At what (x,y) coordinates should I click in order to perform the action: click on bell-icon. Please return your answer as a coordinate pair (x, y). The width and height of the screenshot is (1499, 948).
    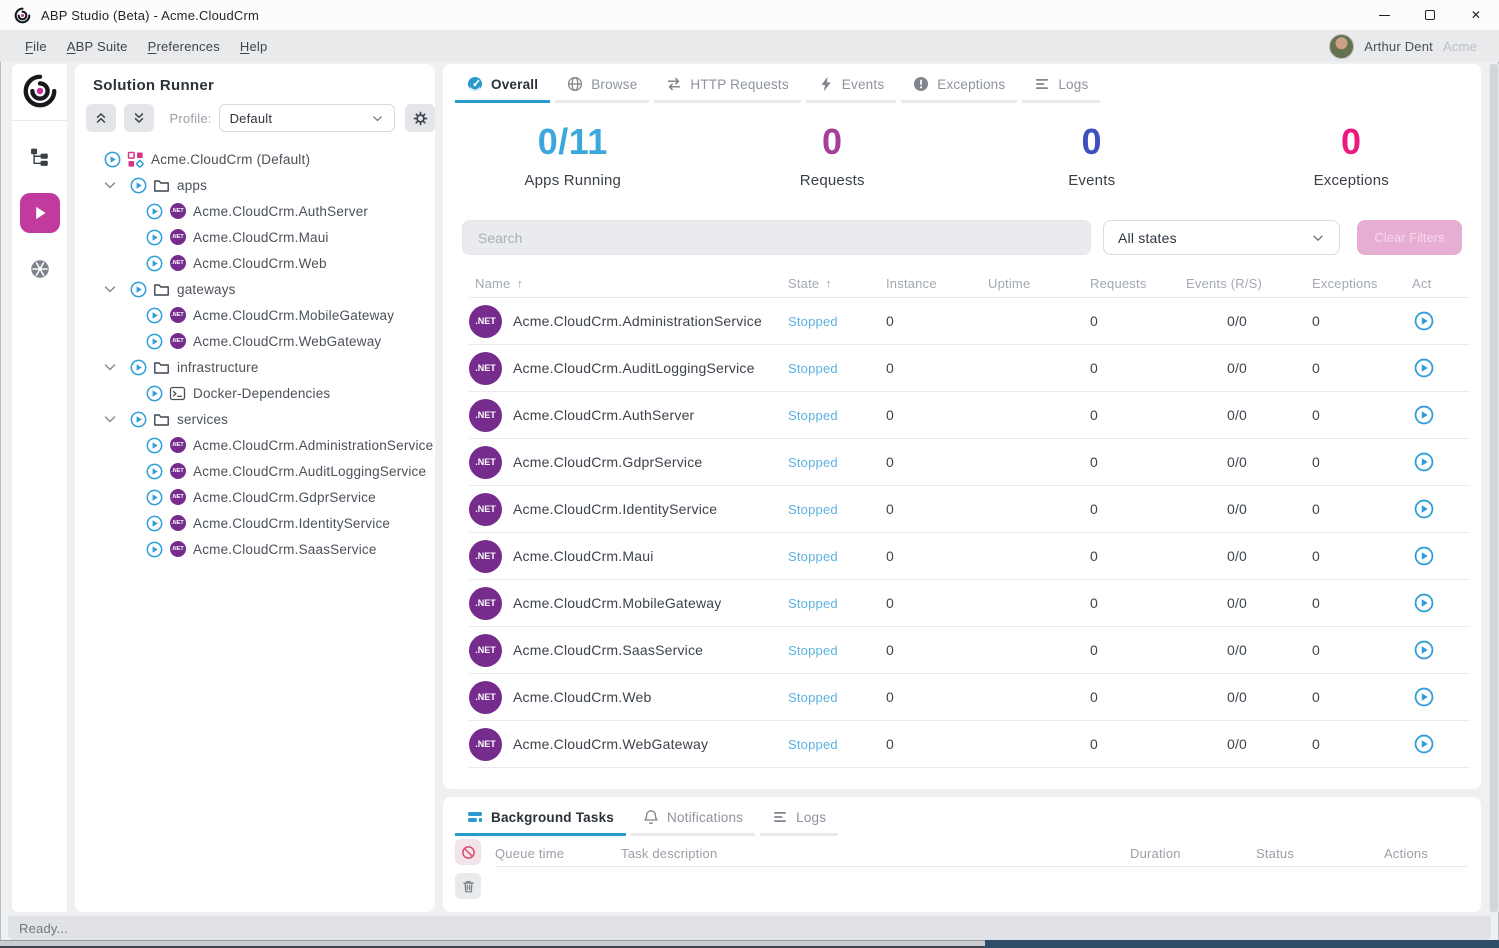
    Looking at the image, I should click on (651, 817).